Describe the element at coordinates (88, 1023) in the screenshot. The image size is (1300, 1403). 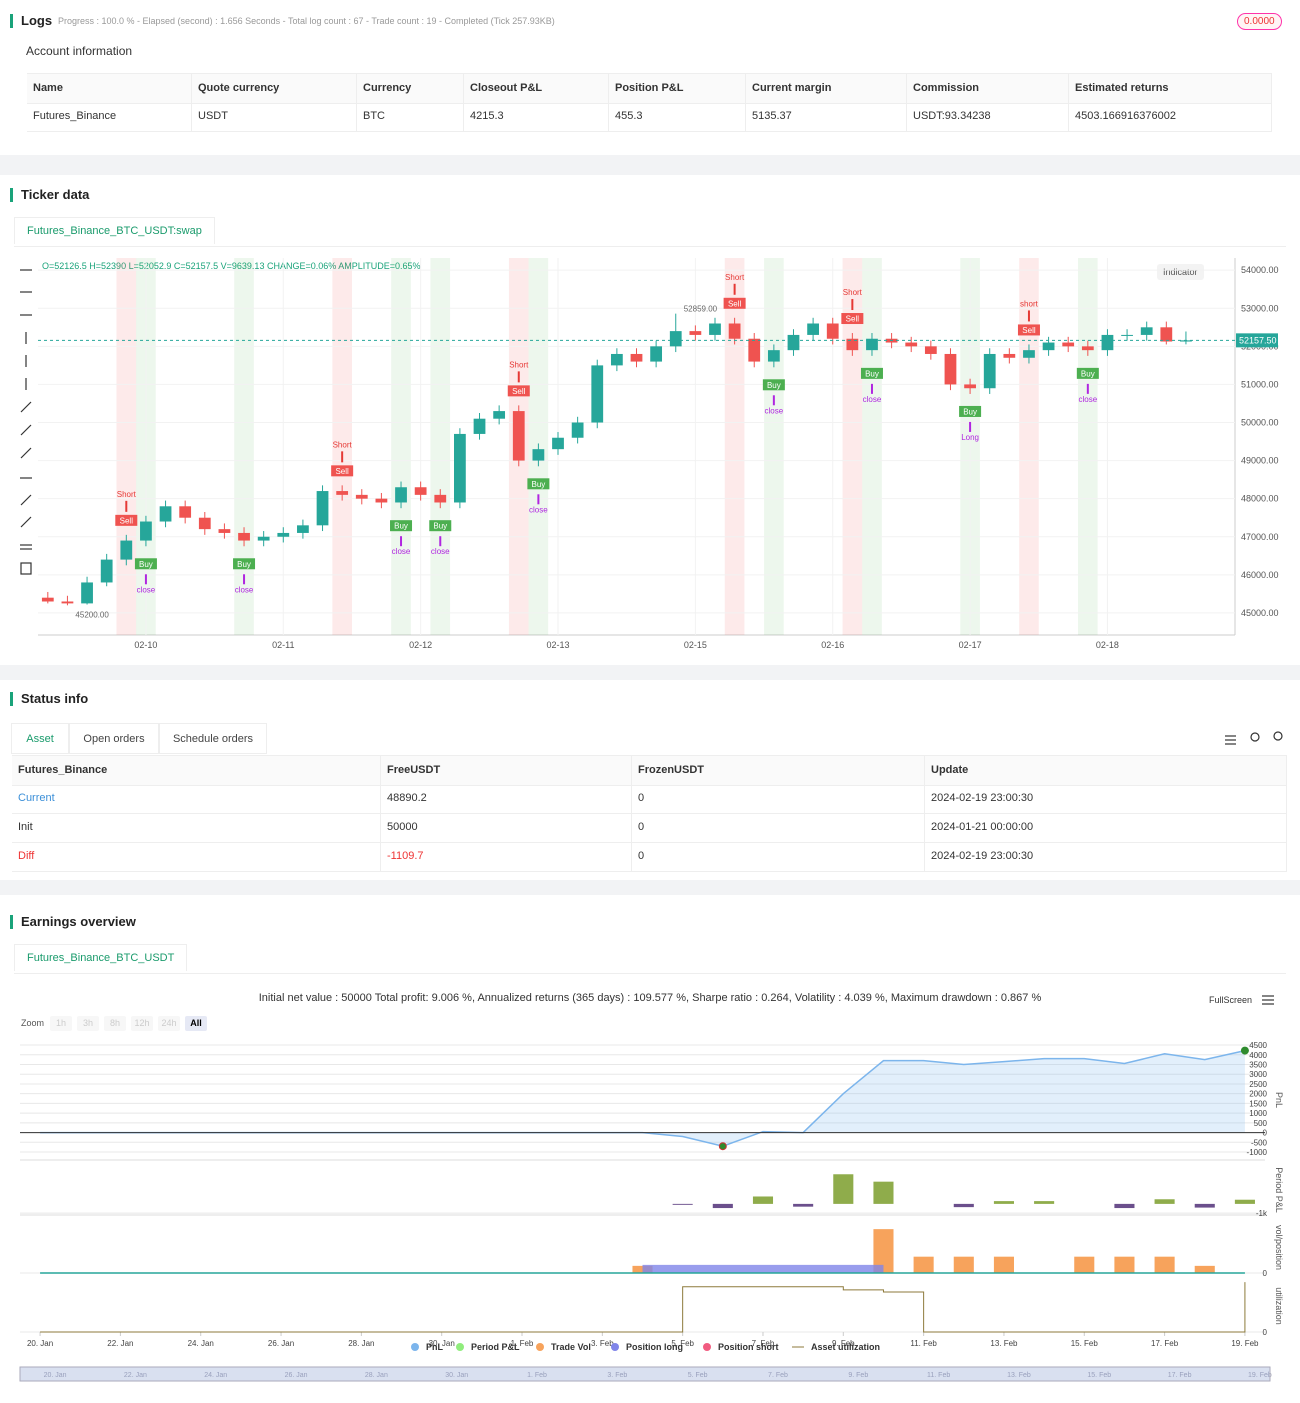
I see `zoom-button: 3h` at that location.